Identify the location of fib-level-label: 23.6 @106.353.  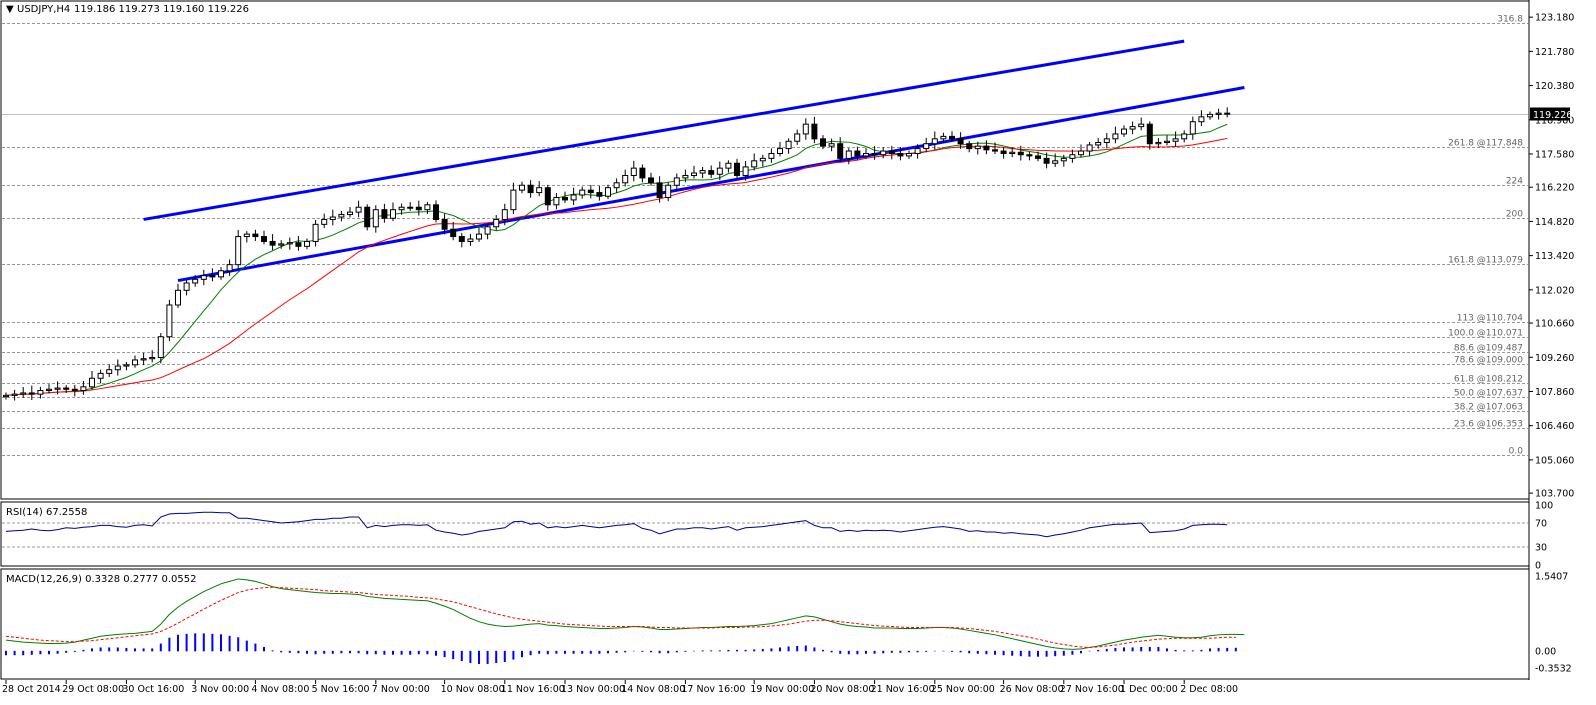
(1488, 425).